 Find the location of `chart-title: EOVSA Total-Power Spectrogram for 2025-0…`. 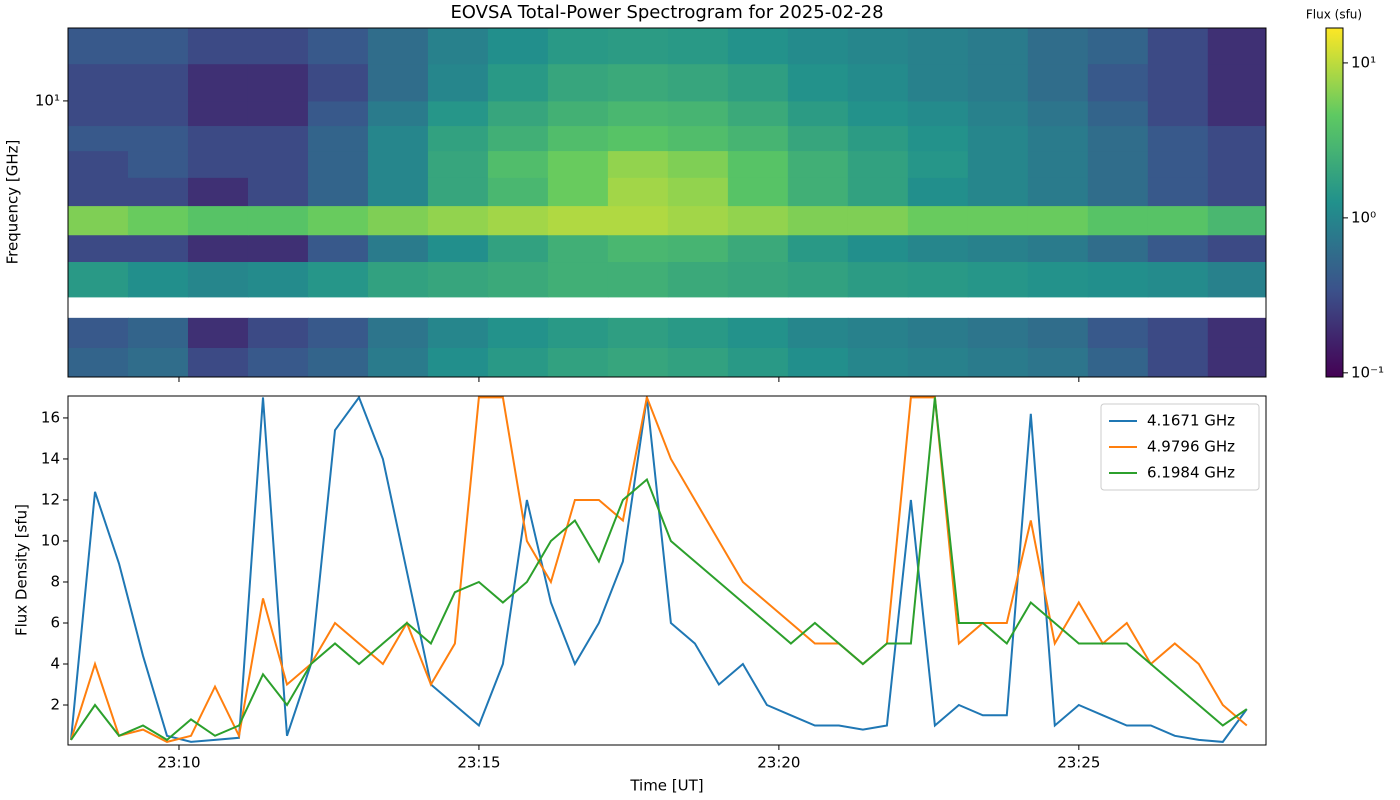

chart-title: EOVSA Total-Power Spectrogram for 2025-0… is located at coordinates (666, 12).